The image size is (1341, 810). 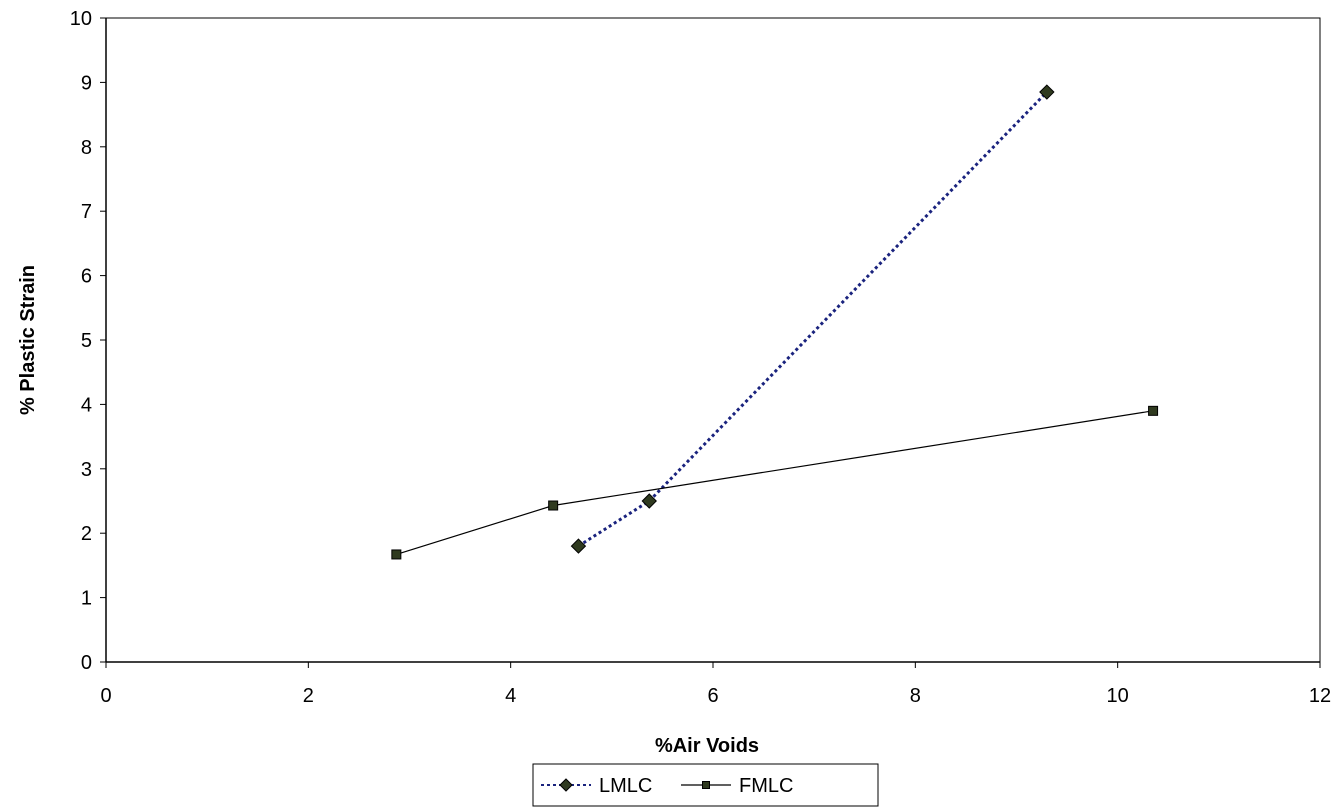 I want to click on x-tick-label: 10, so click(x=1118, y=696).